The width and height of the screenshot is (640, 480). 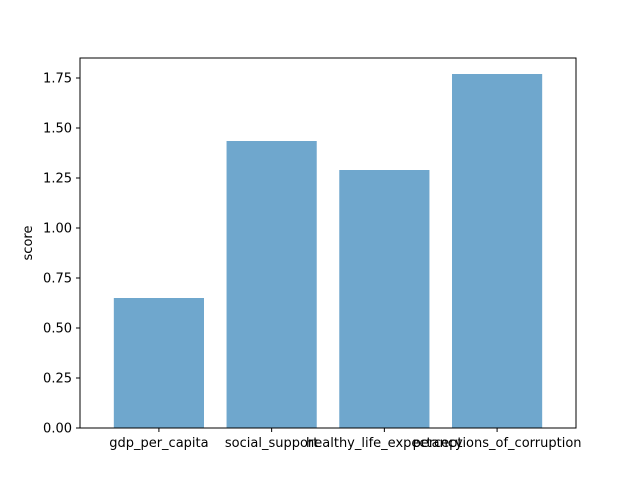 What do you see at coordinates (158, 443) in the screenshot?
I see `x-tick-label: gdp_per_capita` at bounding box center [158, 443].